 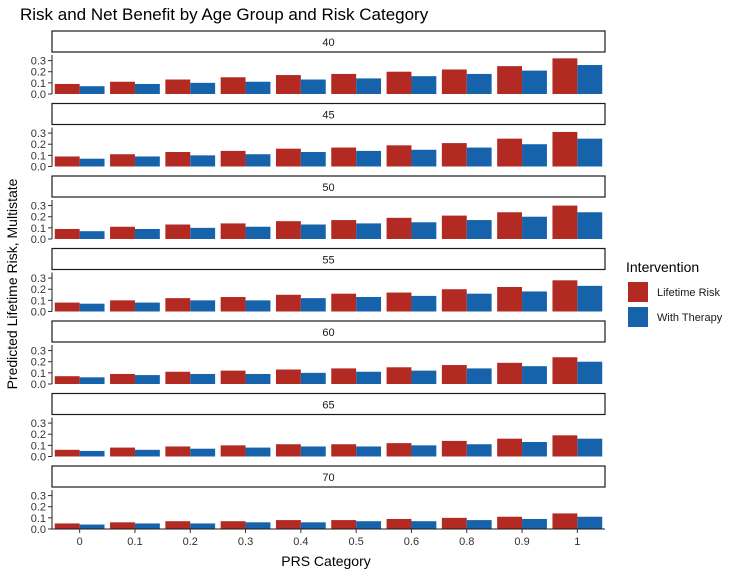 What do you see at coordinates (328, 261) in the screenshot?
I see `facet-strip-label: 55` at bounding box center [328, 261].